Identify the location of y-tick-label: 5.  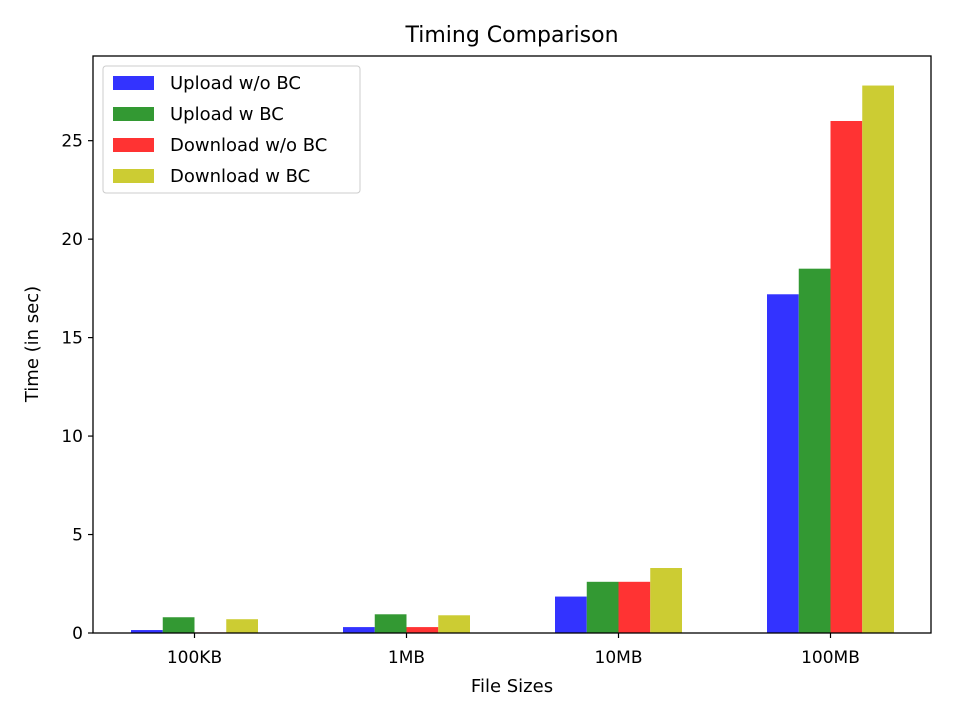
(77, 536).